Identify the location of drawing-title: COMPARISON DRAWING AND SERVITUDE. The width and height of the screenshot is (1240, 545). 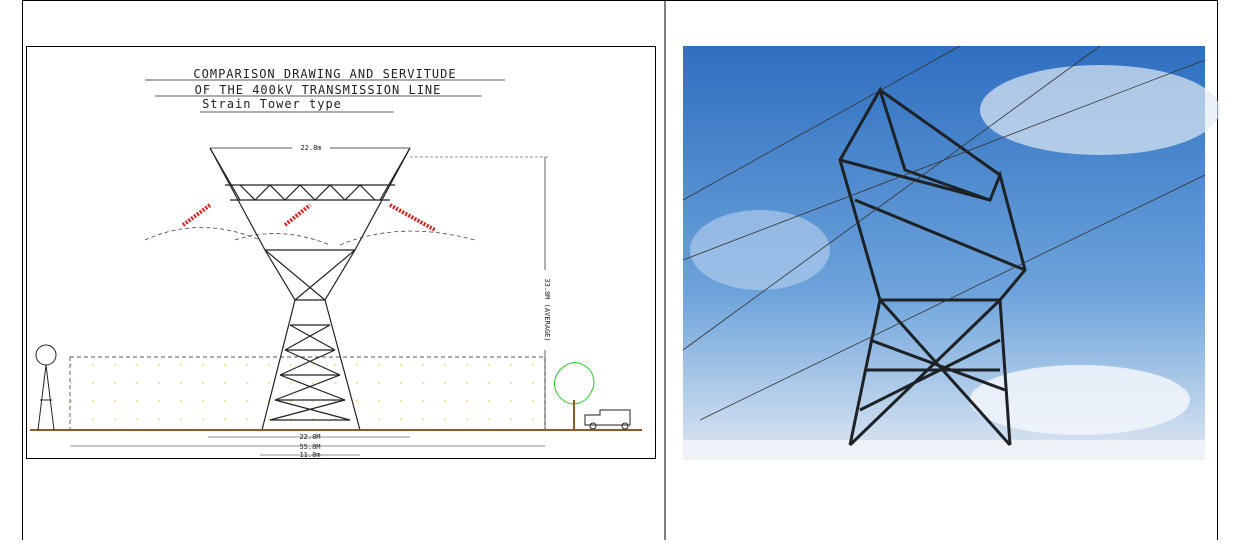
(324, 74).